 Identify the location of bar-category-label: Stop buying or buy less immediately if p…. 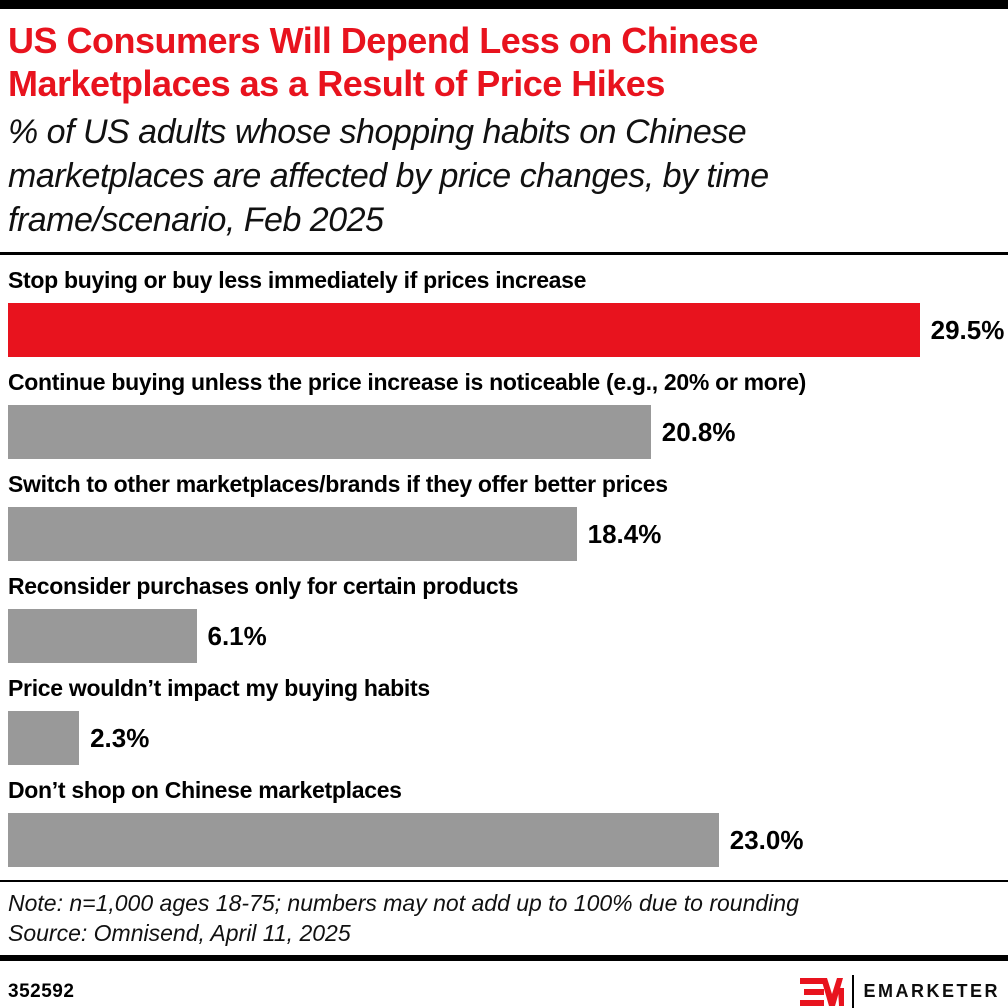
(297, 280).